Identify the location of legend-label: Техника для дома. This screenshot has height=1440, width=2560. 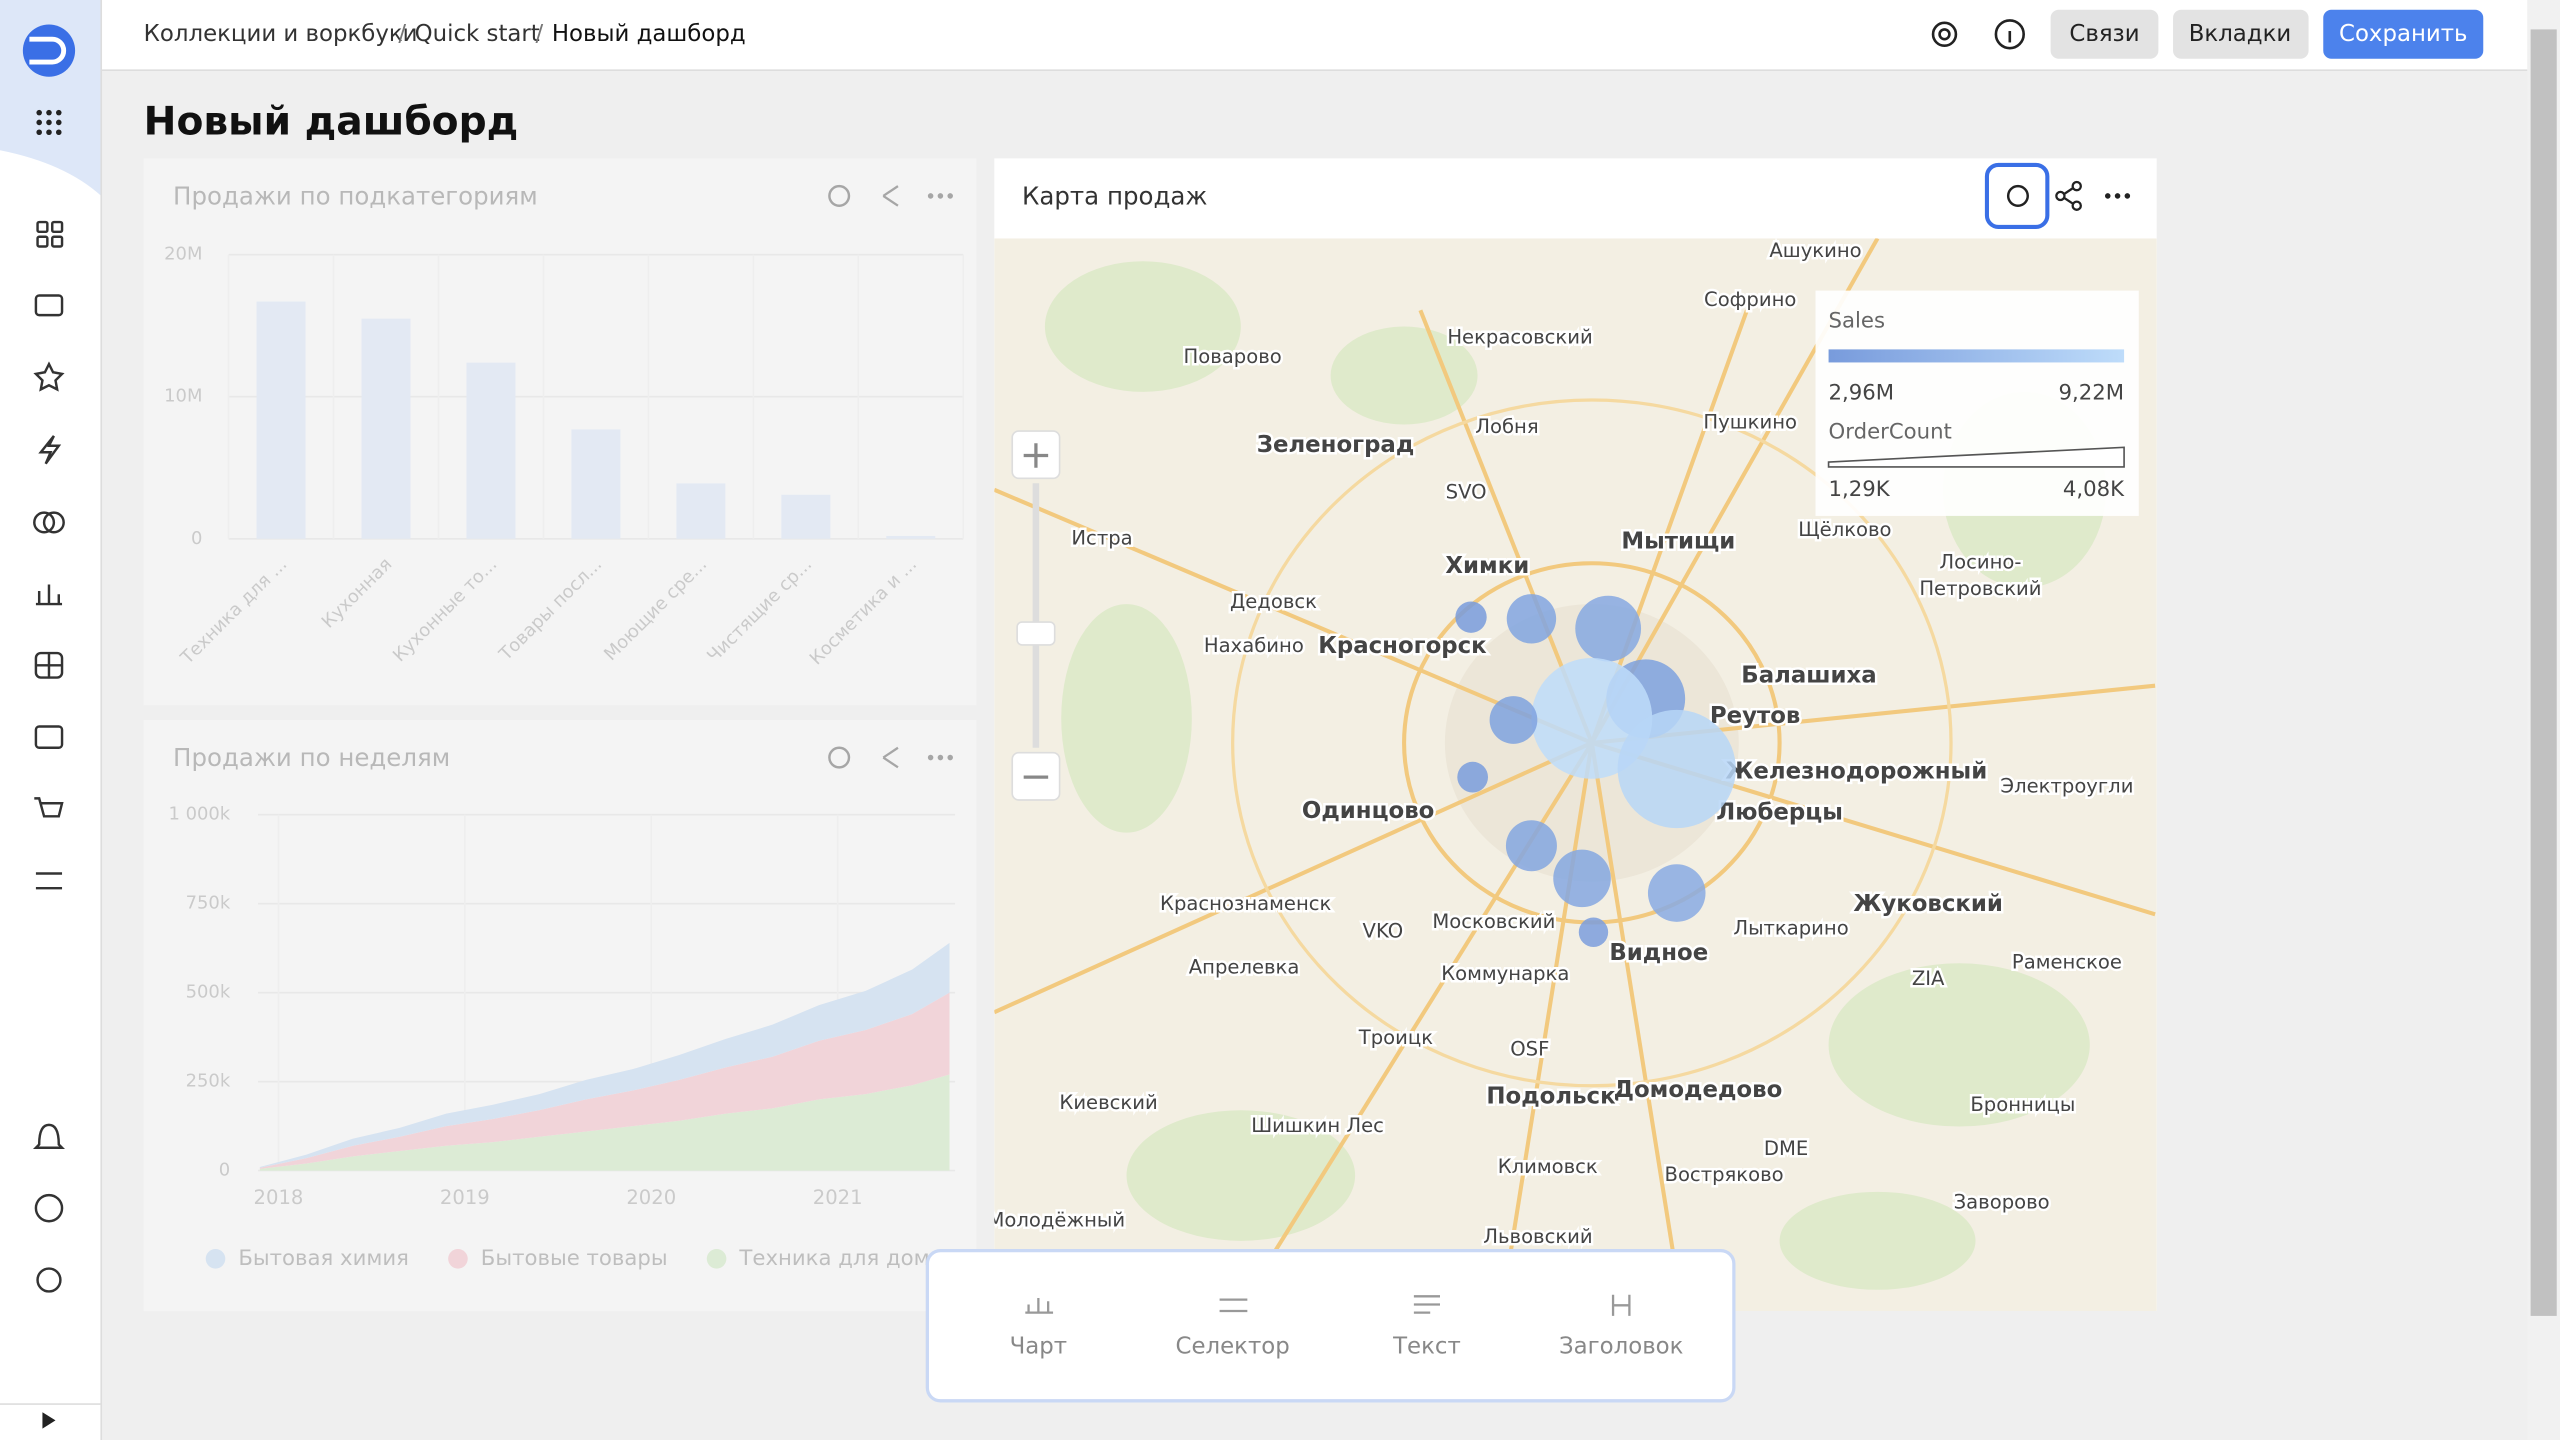
(840, 1258).